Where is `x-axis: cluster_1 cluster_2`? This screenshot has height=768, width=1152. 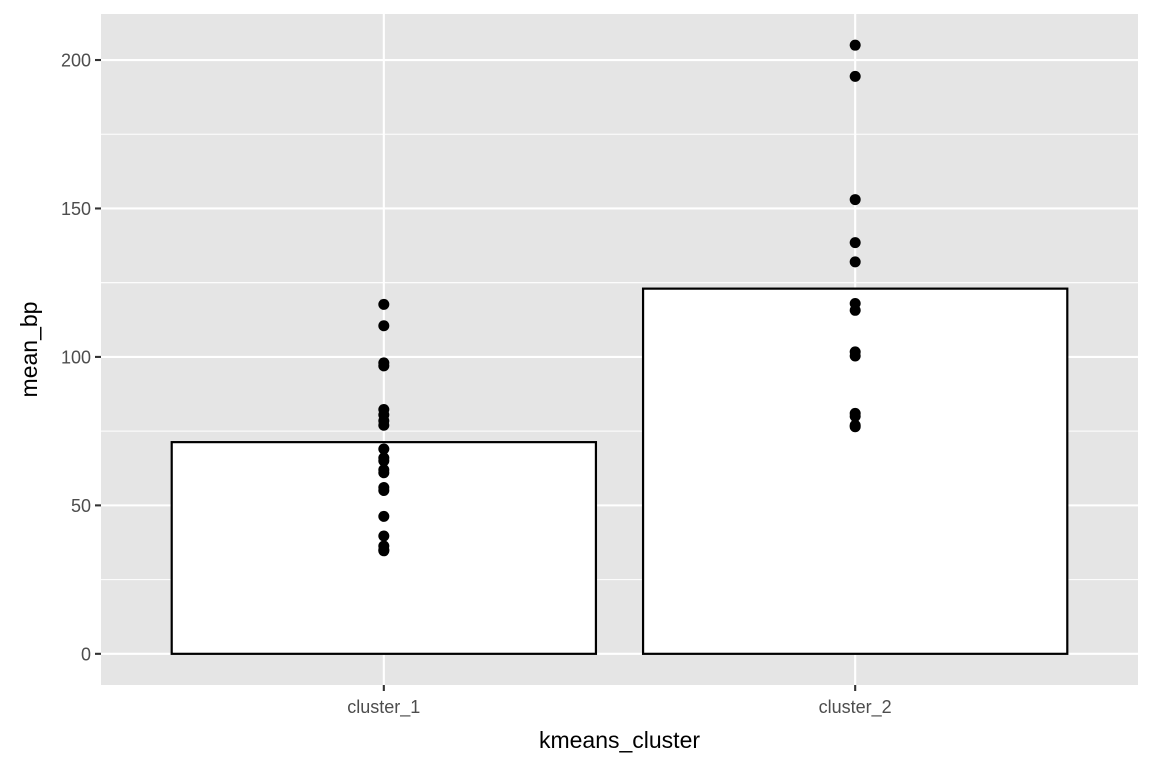
x-axis: cluster_1 cluster_2 is located at coordinates (619, 701).